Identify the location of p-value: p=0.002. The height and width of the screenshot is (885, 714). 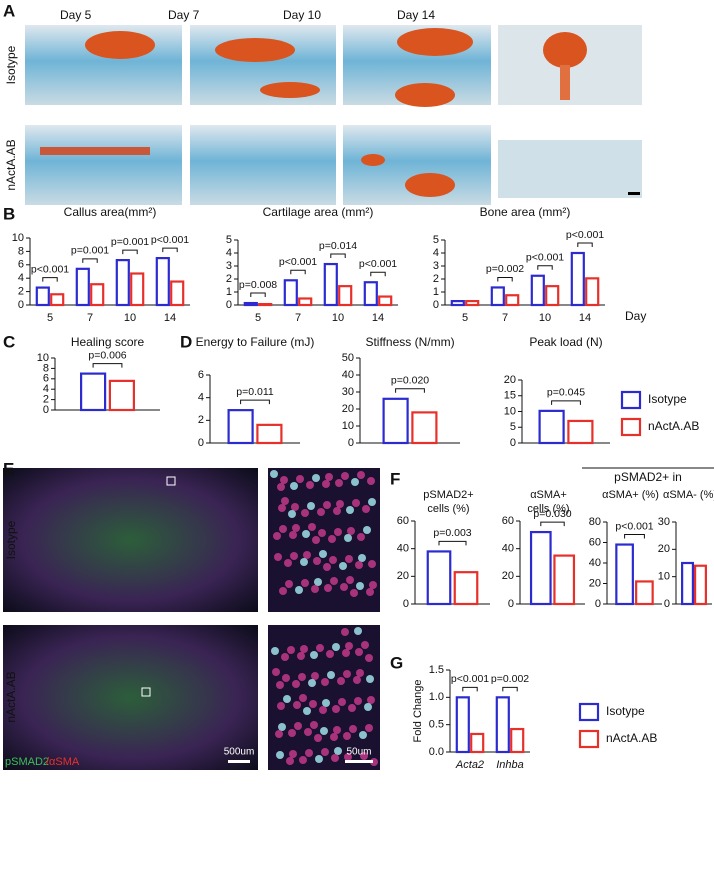
(505, 269).